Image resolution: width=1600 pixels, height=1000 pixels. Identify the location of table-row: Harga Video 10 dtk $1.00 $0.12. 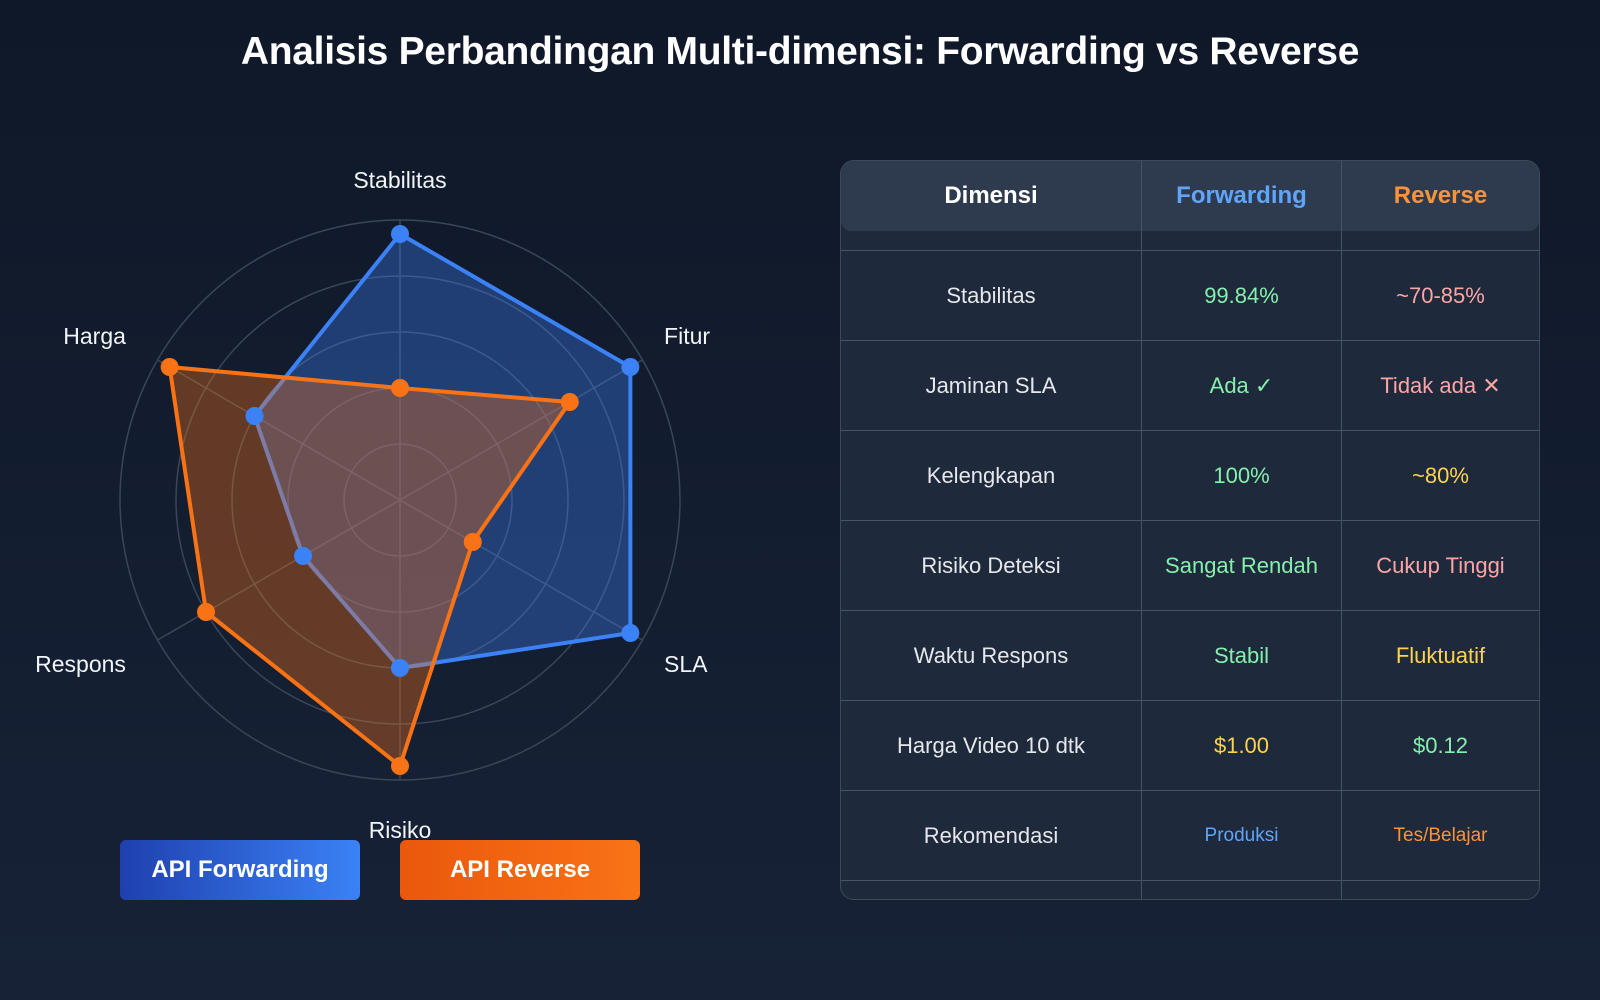
(1190, 745).